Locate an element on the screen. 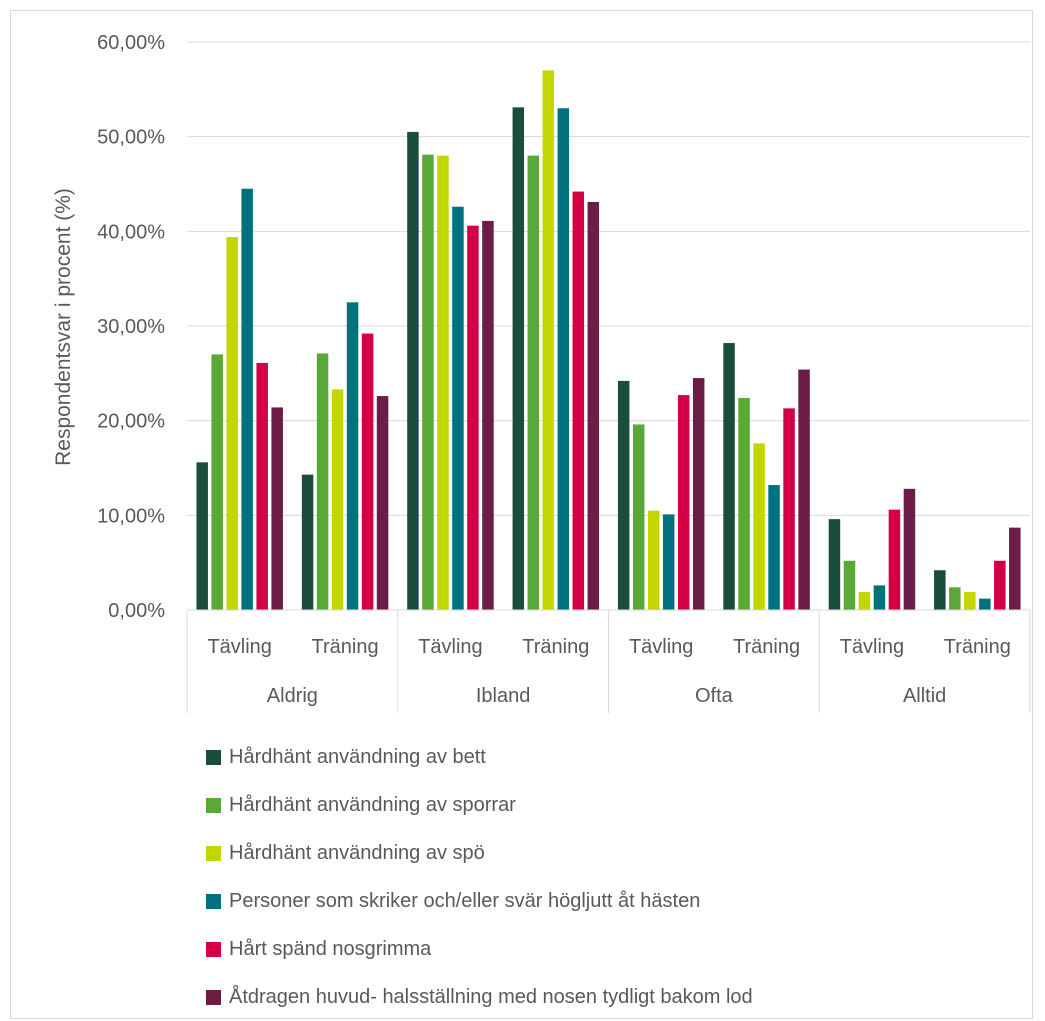 This screenshot has height=1021, width=1045. legend-item: Hårdhänt användning av spö is located at coordinates (479, 853).